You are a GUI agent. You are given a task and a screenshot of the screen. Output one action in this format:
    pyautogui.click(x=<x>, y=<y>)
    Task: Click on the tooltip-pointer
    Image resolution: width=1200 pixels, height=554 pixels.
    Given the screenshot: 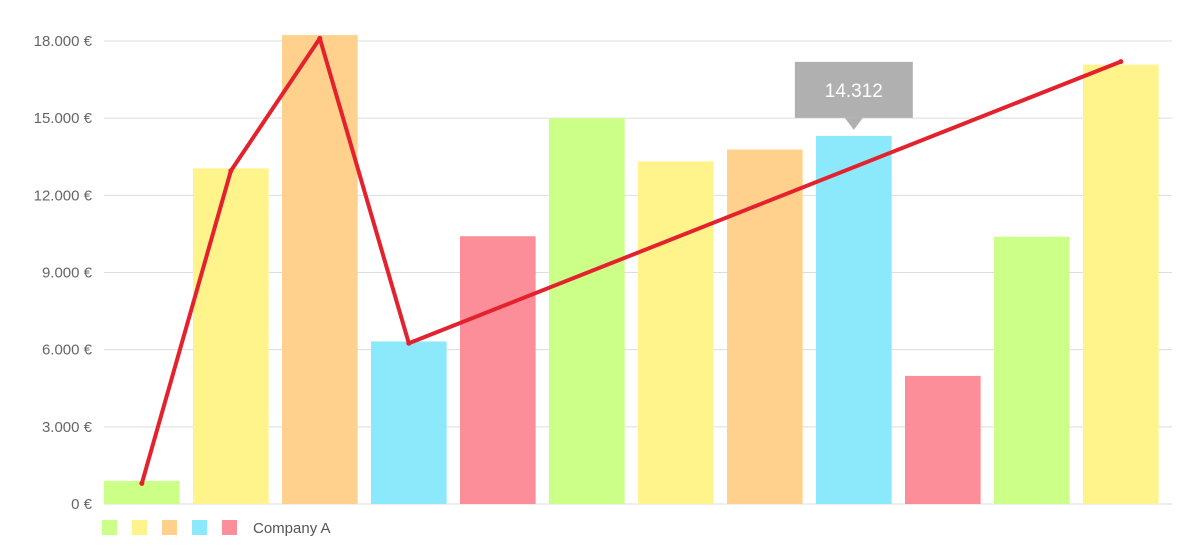 What is the action you would take?
    pyautogui.click(x=853, y=123)
    